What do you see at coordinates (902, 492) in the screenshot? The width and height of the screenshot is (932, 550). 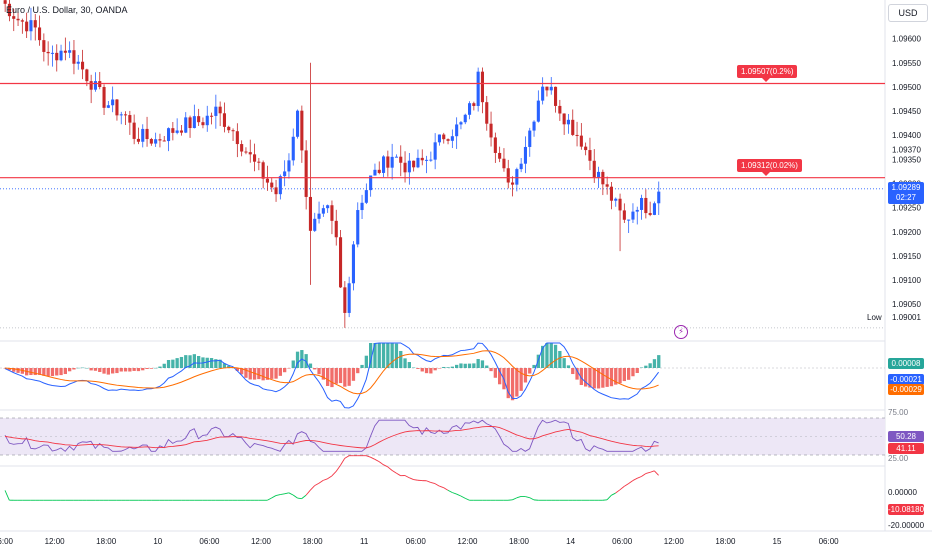 I see `third-tick-zero: 0.00000` at bounding box center [902, 492].